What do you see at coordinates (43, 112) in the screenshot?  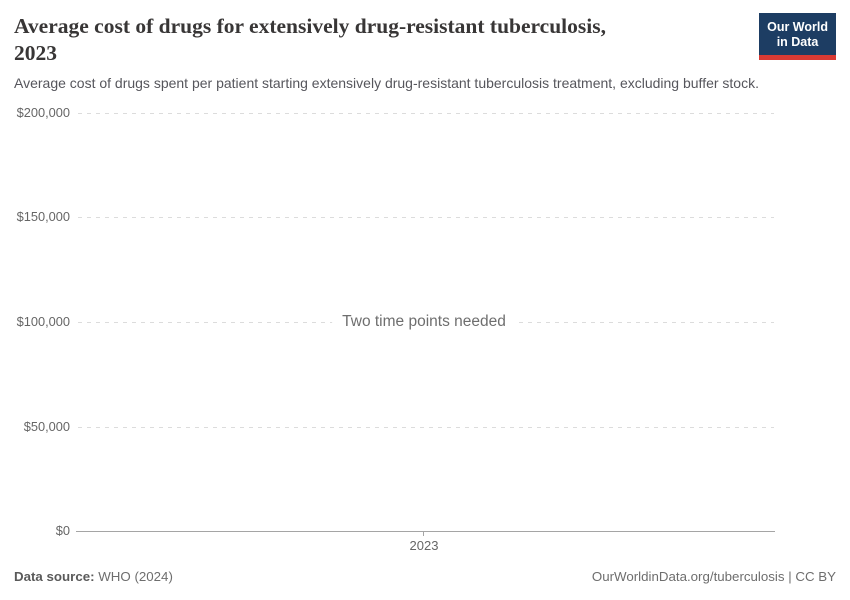 I see `y-tick-label-200000: $200,000` at bounding box center [43, 112].